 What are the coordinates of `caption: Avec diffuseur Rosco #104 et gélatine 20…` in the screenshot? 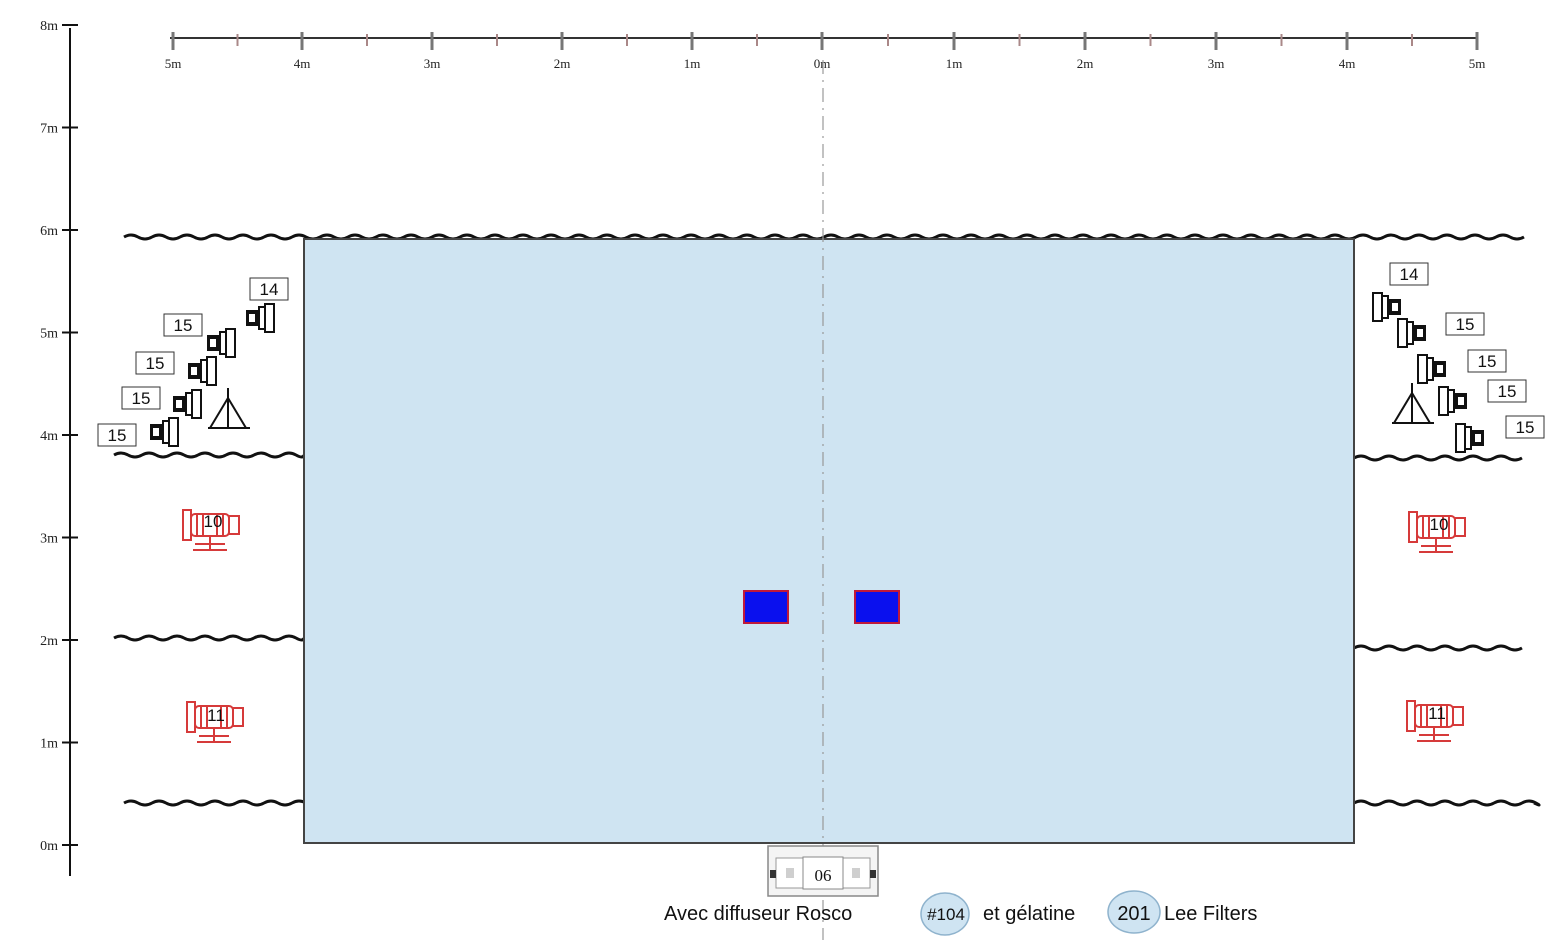 It's located at (960, 913).